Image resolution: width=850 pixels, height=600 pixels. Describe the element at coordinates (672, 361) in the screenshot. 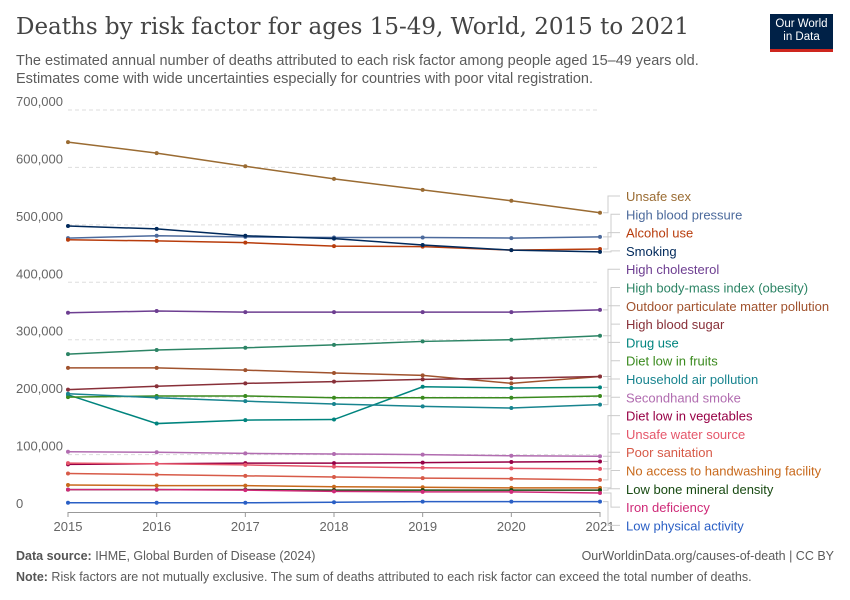

I see `legend-label: Diet low in fruits` at that location.